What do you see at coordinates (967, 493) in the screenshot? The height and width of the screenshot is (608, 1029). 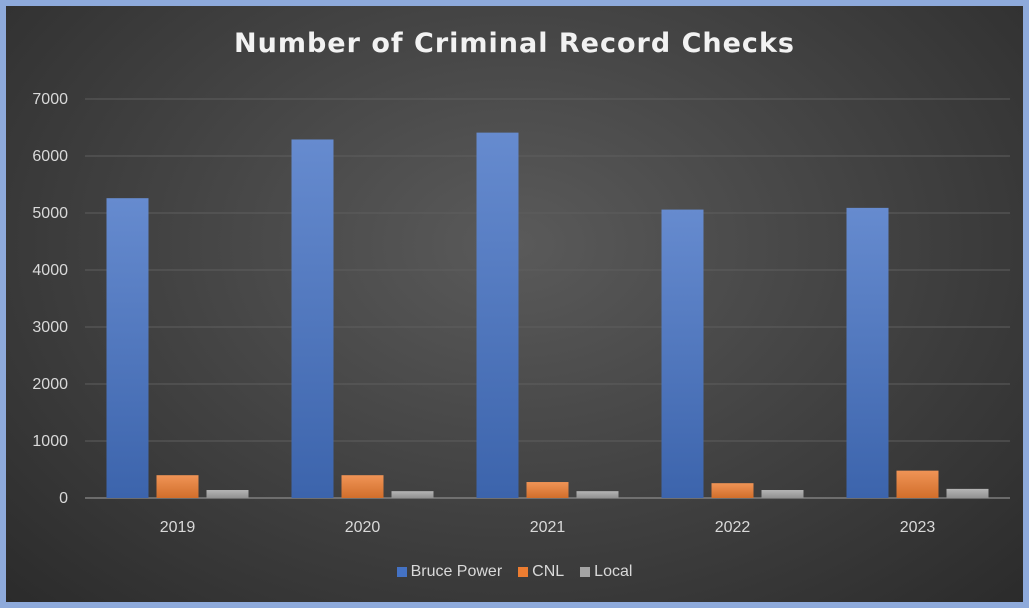 I see `bar-local-2023` at bounding box center [967, 493].